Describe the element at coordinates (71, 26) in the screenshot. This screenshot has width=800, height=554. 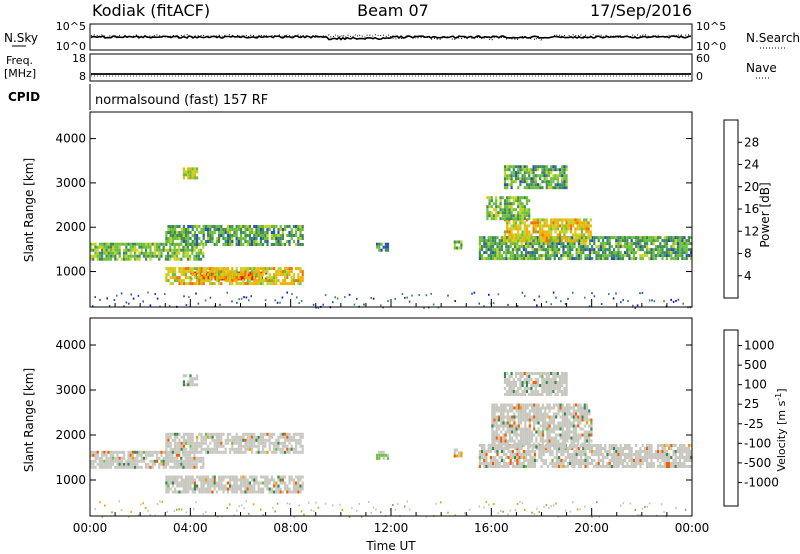
I see `nsky-tick-top: 10^5` at that location.